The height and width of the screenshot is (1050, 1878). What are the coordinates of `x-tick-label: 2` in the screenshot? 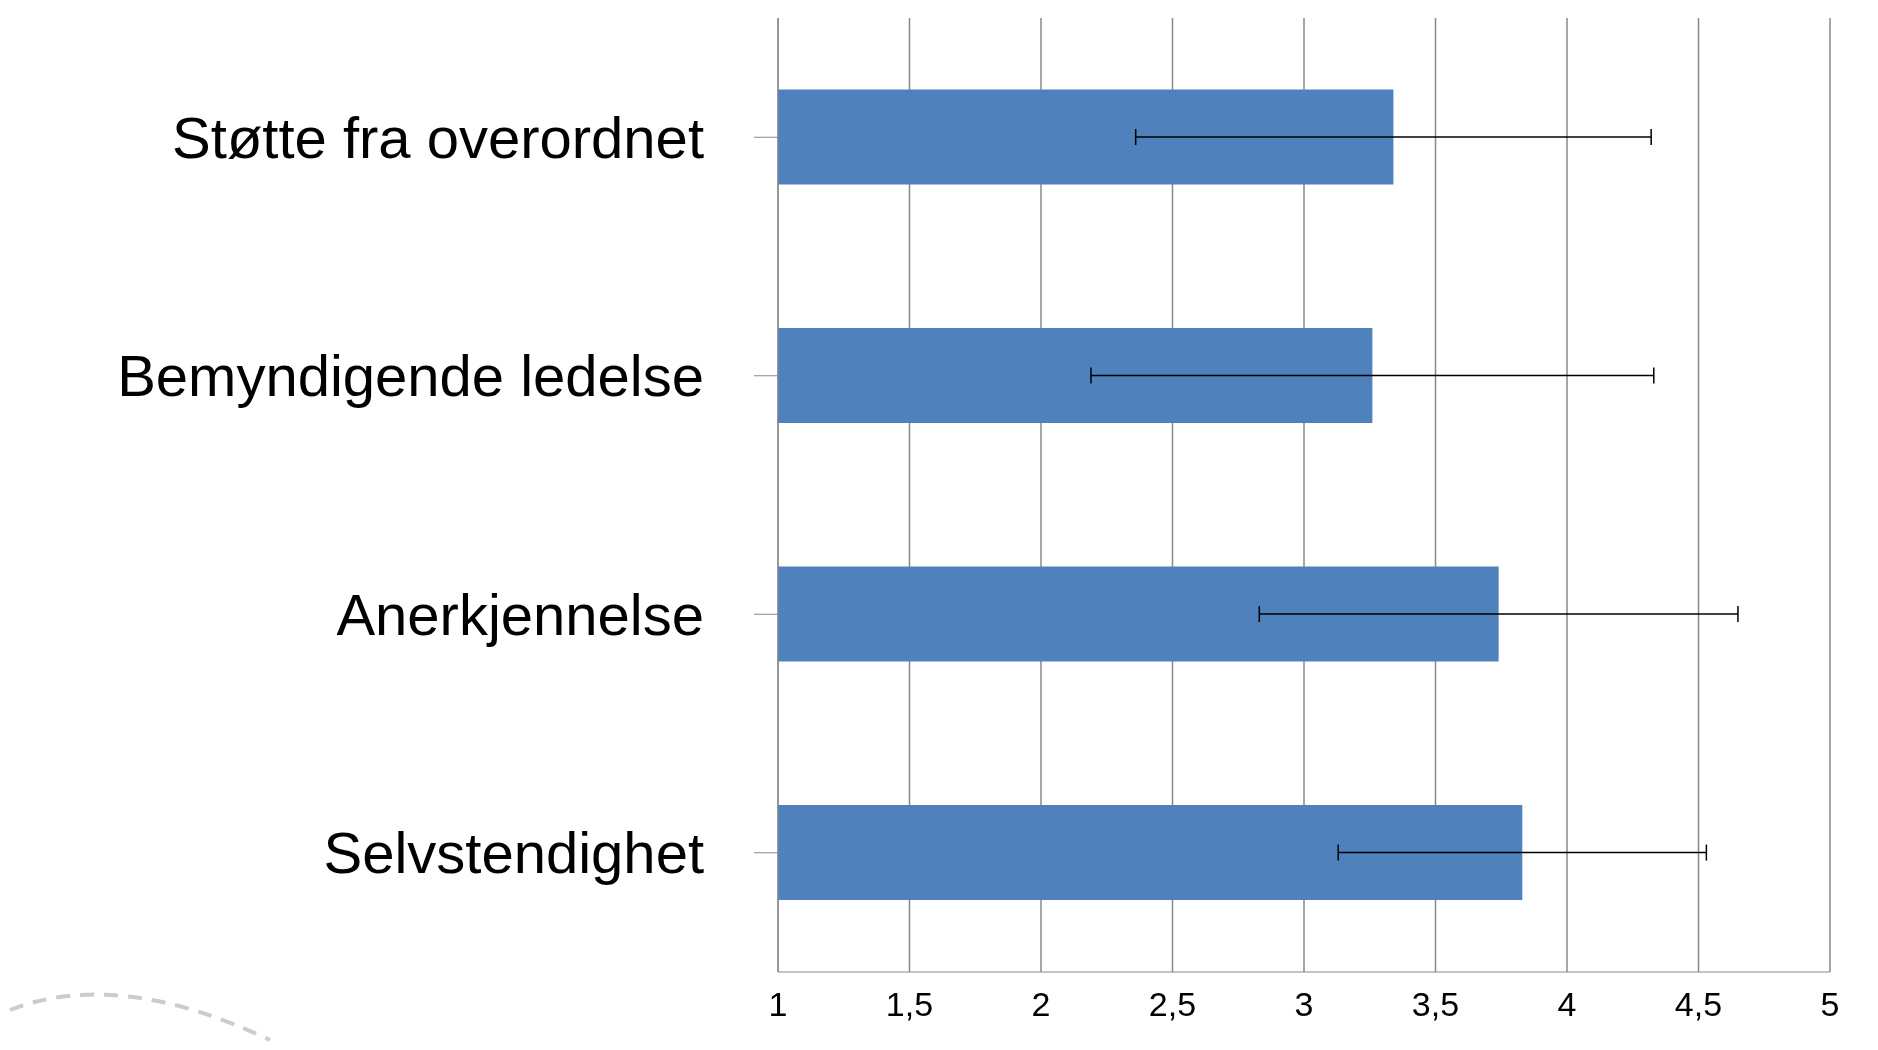 It's located at (1041, 1004).